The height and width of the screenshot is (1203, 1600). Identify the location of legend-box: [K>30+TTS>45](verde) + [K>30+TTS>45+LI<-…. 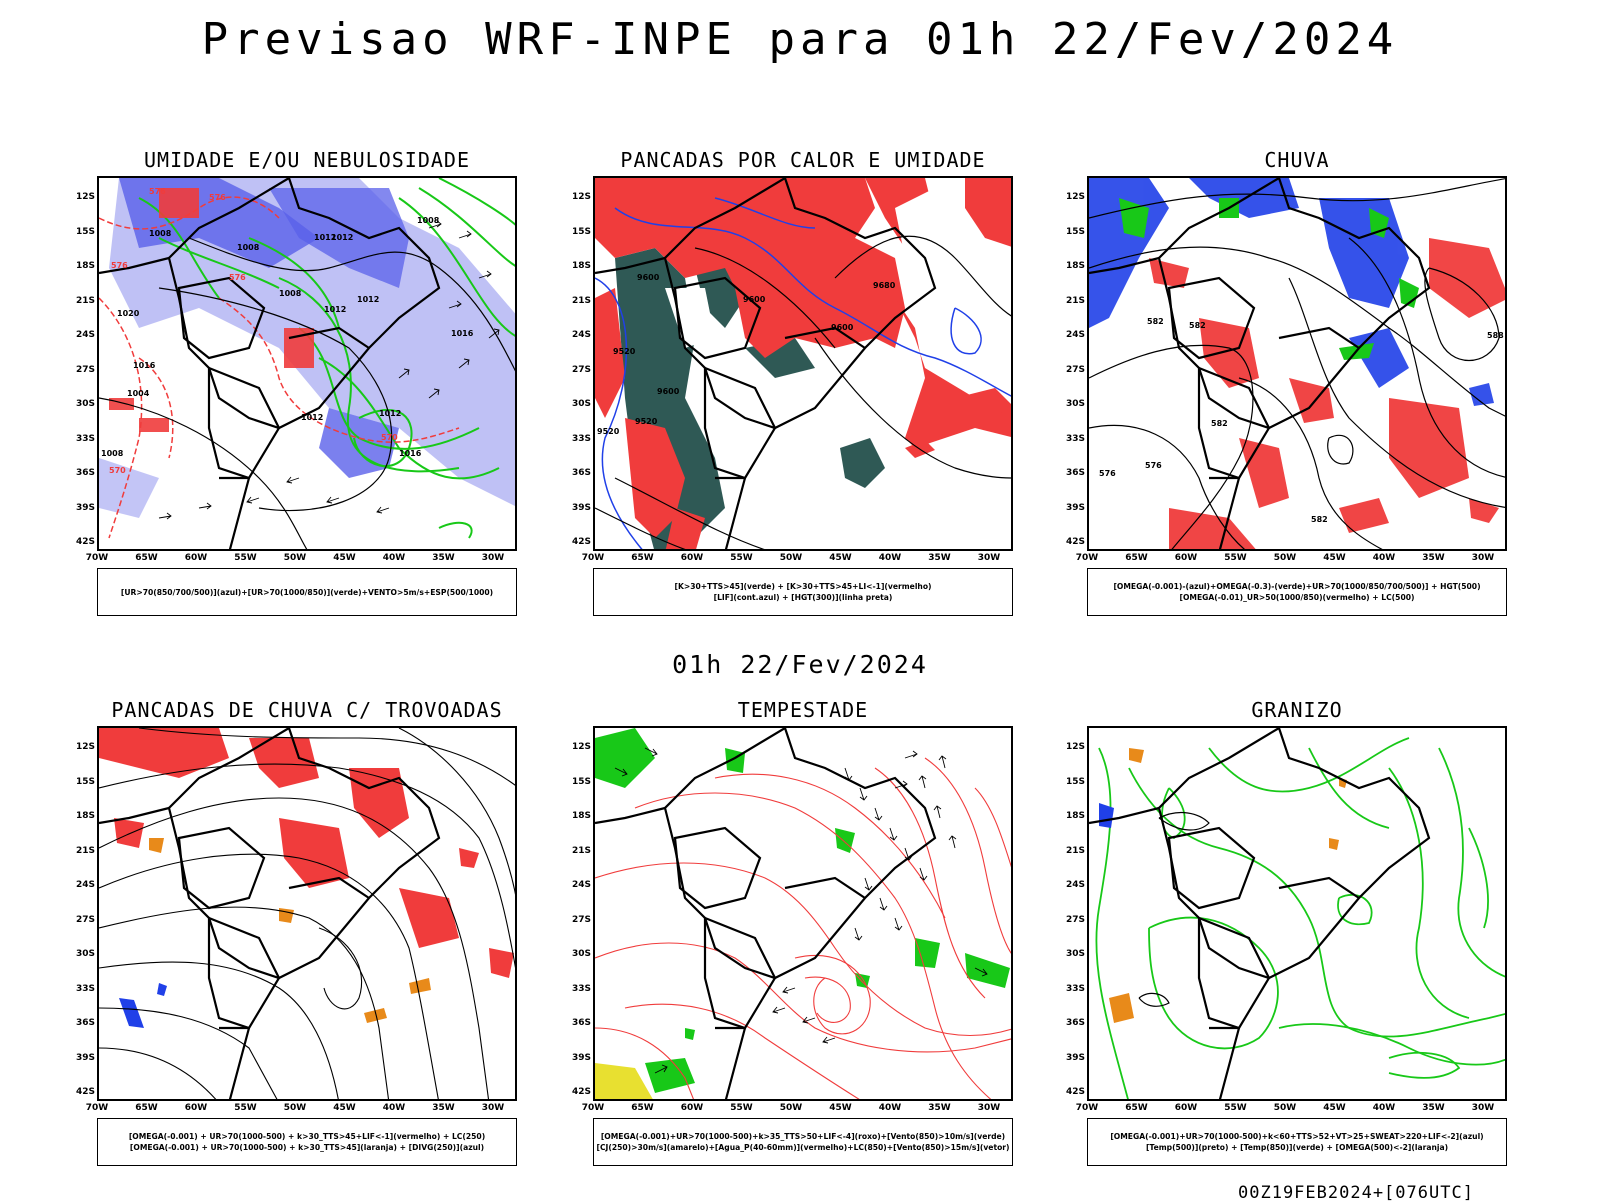
(803, 592).